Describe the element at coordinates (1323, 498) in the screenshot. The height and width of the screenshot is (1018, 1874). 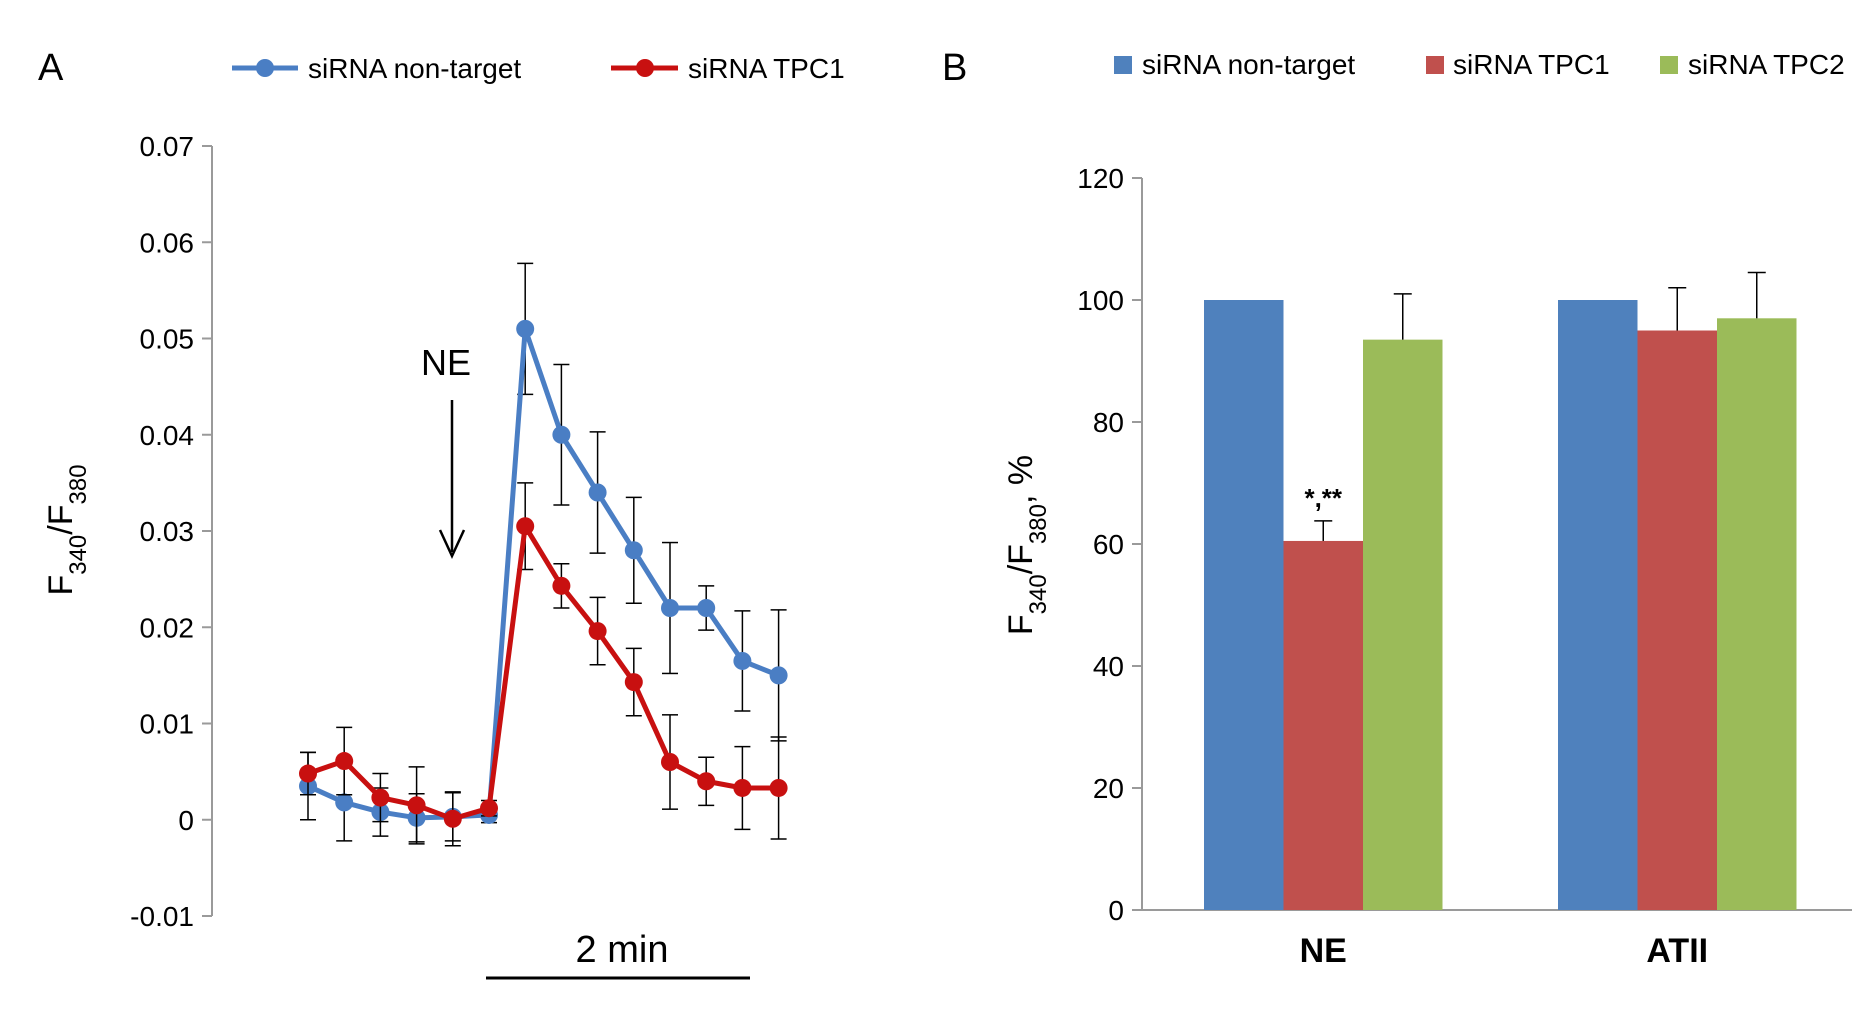
I see `significance-marker: *,**` at that location.